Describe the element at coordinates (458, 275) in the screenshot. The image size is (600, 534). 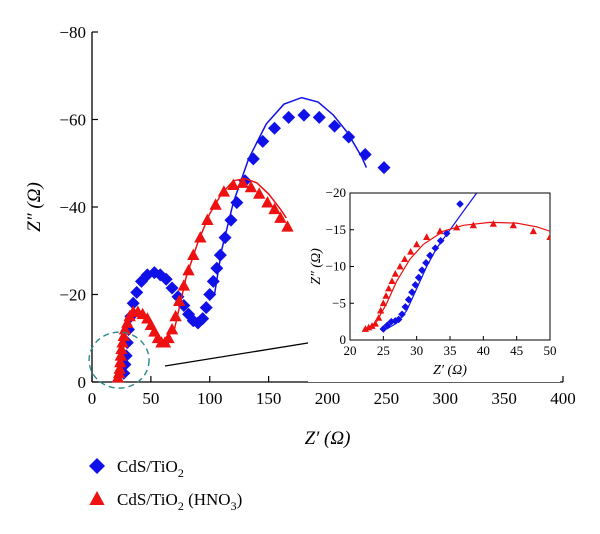
I see `inset-fit-line` at that location.